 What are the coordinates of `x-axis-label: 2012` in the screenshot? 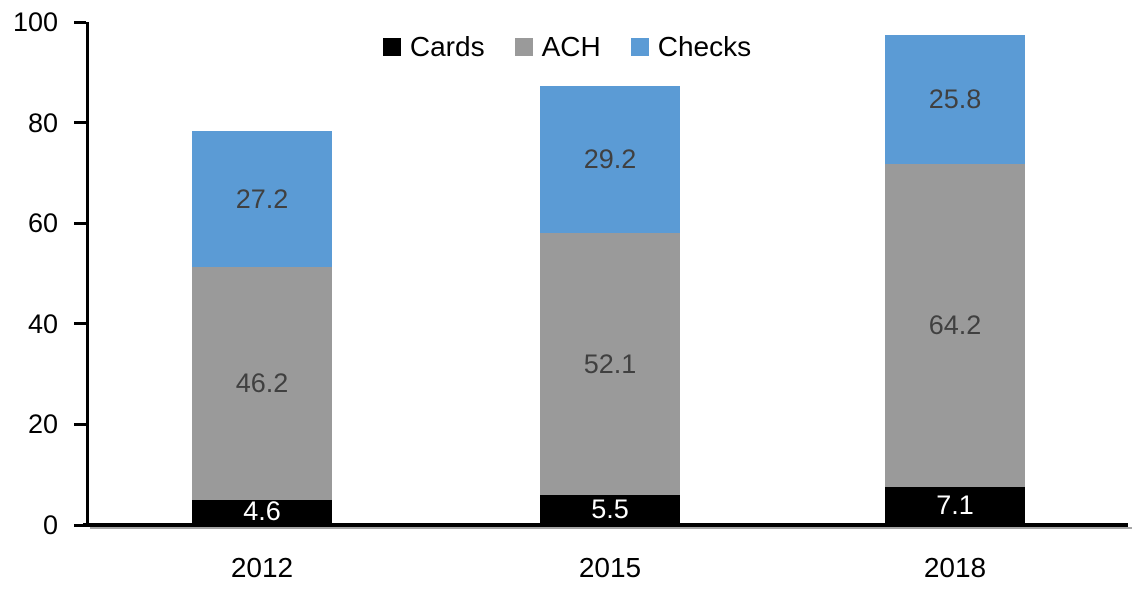 It's located at (262, 567).